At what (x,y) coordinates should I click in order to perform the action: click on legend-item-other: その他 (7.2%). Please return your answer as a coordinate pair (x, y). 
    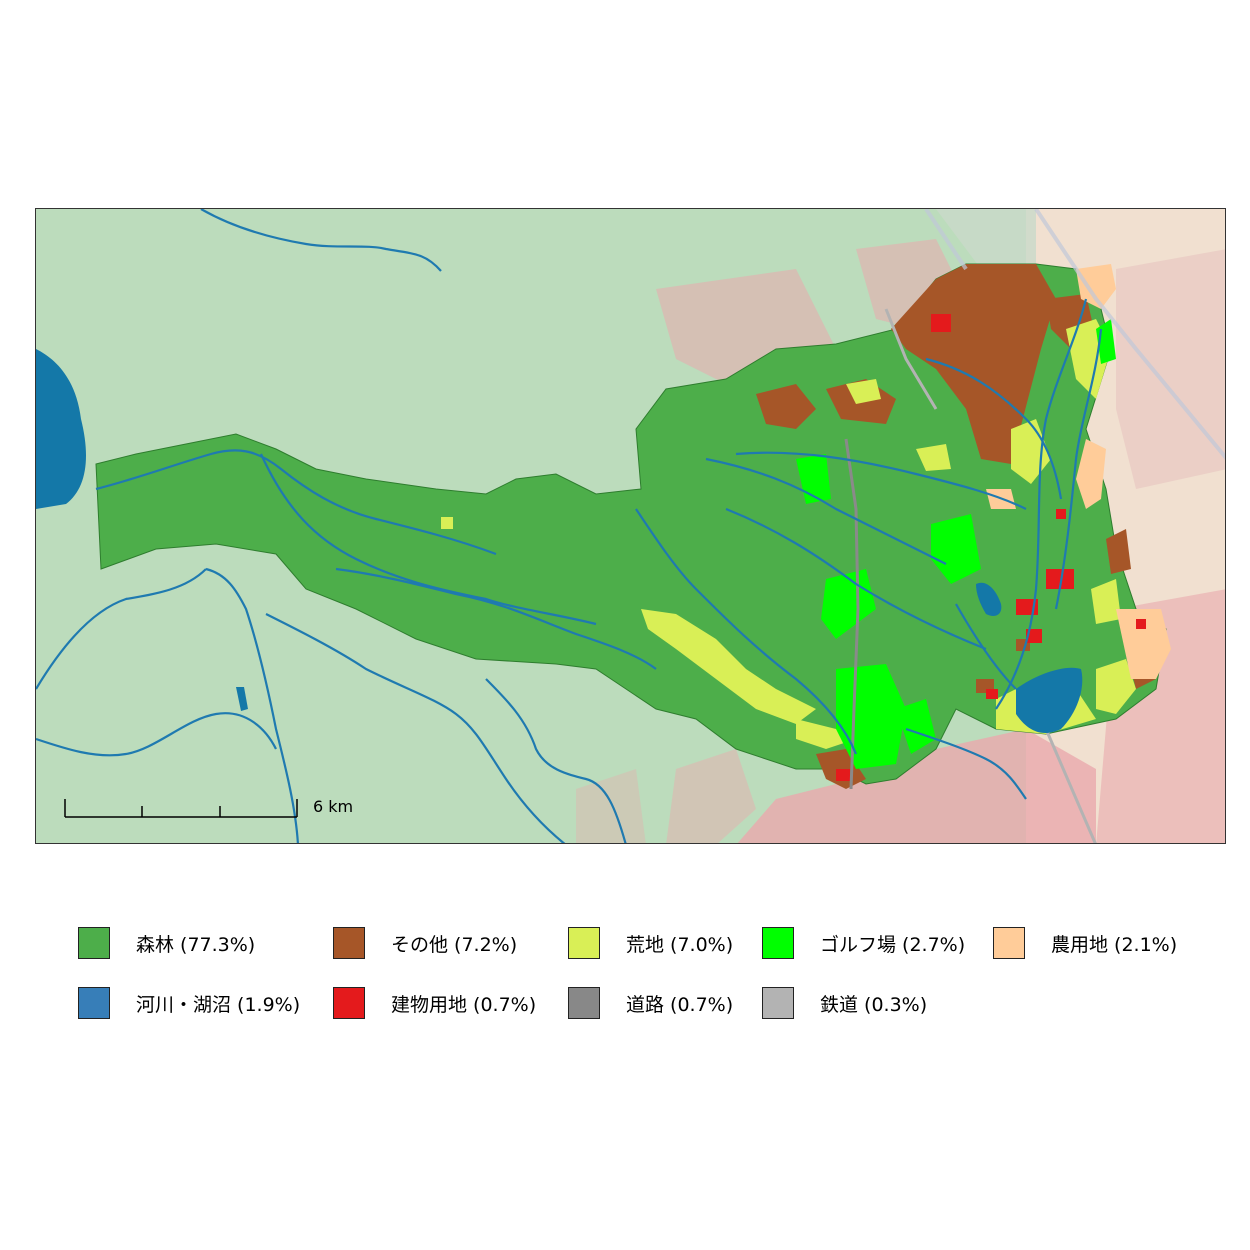
    Looking at the image, I should click on (425, 943).